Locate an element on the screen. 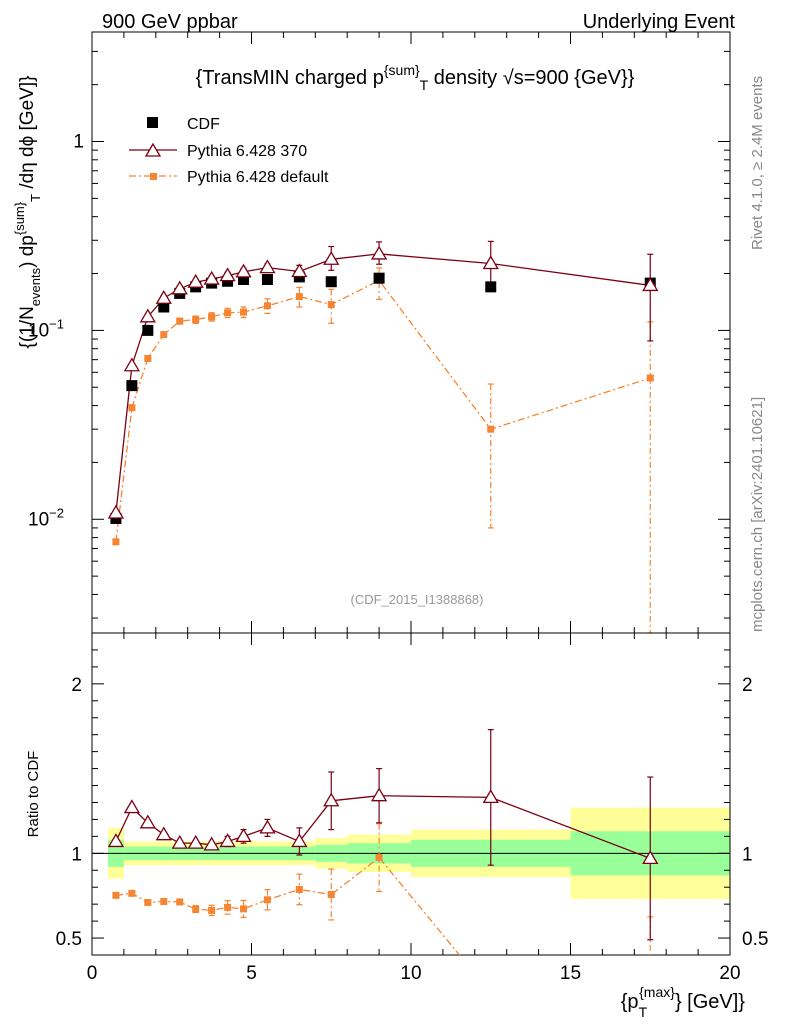 Image resolution: width=786 pixels, height=1024 pixels. xtick-label: 10 is located at coordinates (410, 973).